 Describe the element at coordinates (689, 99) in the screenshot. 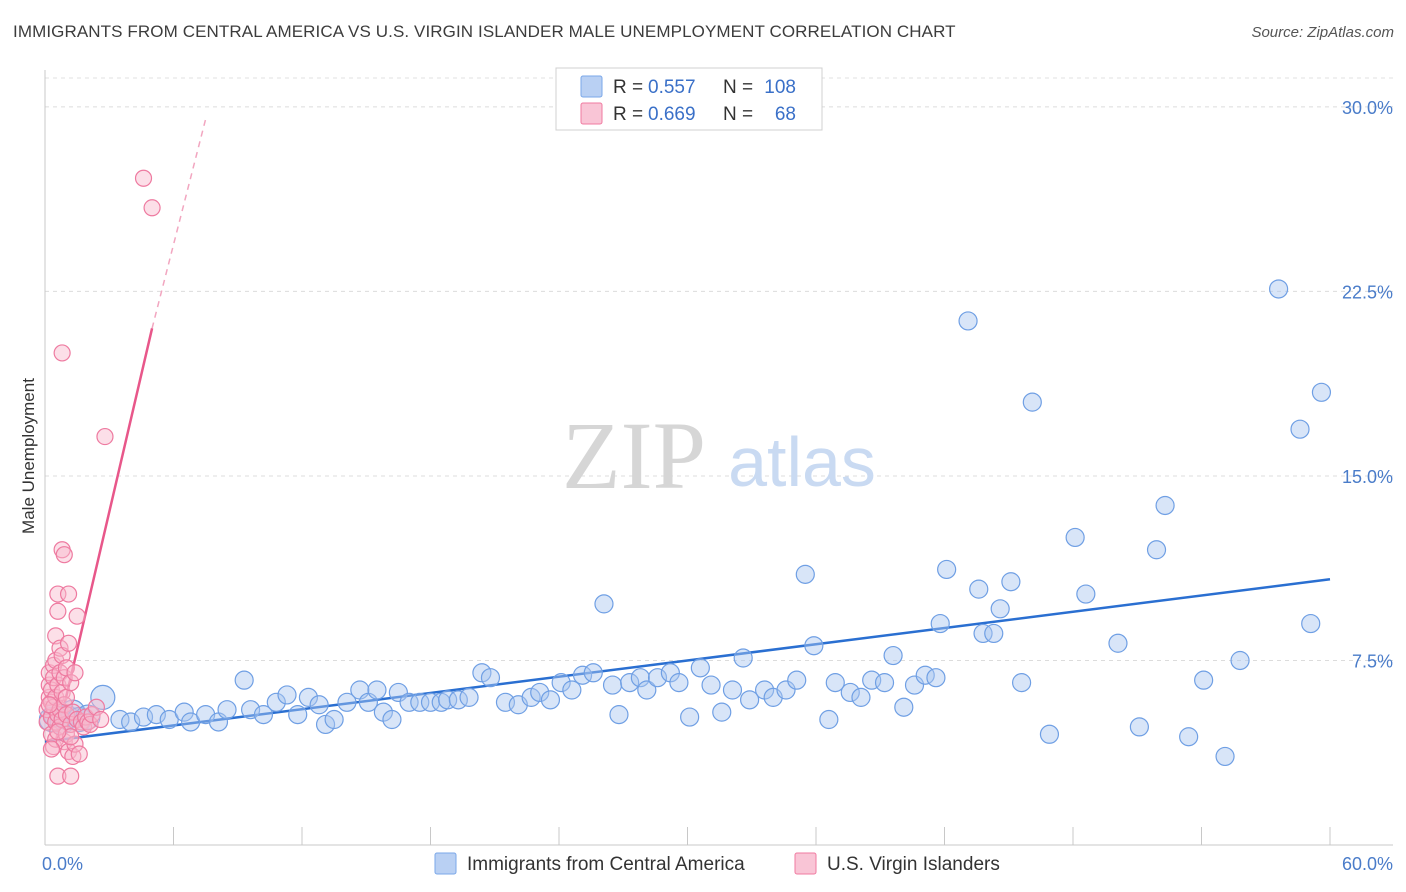

I see `legend-box: R = 0.557 N = 108 R = 0.669 N = 68` at that location.